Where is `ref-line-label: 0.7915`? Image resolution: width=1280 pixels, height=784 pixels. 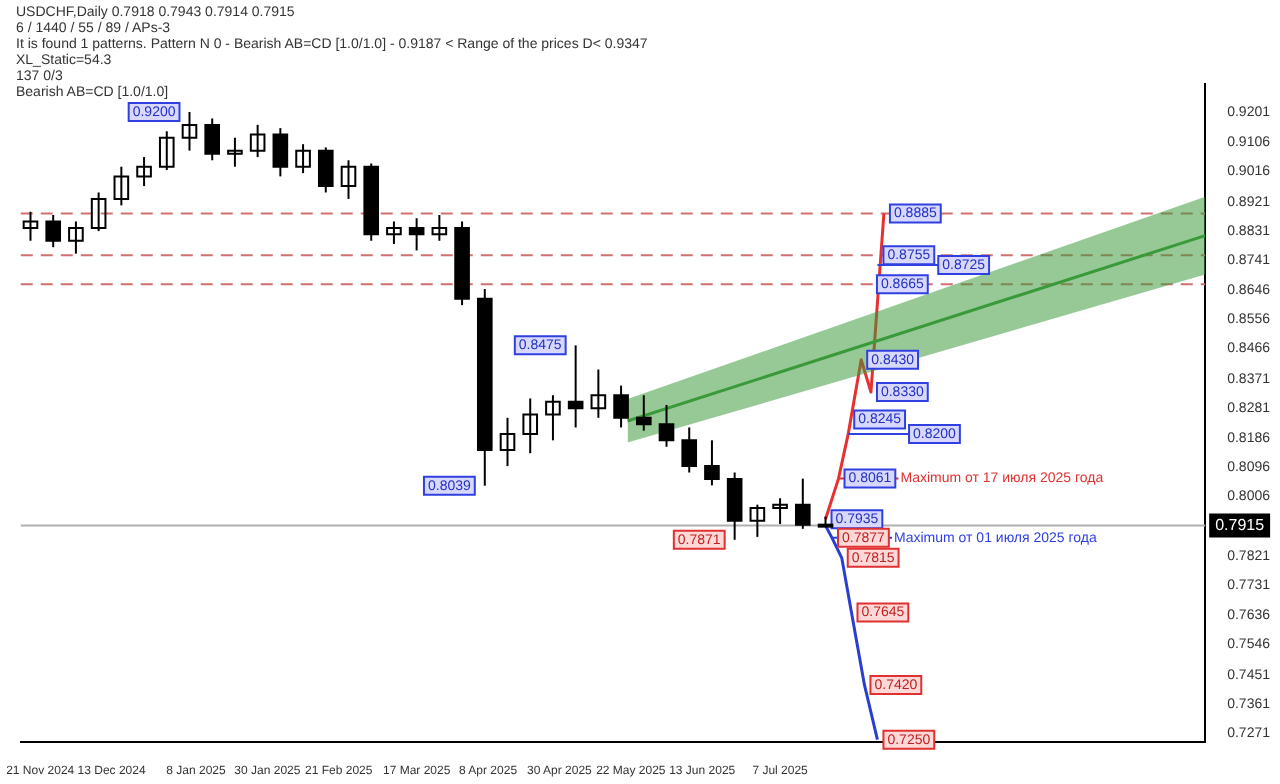 ref-line-label: 0.7915 is located at coordinates (1240, 525).